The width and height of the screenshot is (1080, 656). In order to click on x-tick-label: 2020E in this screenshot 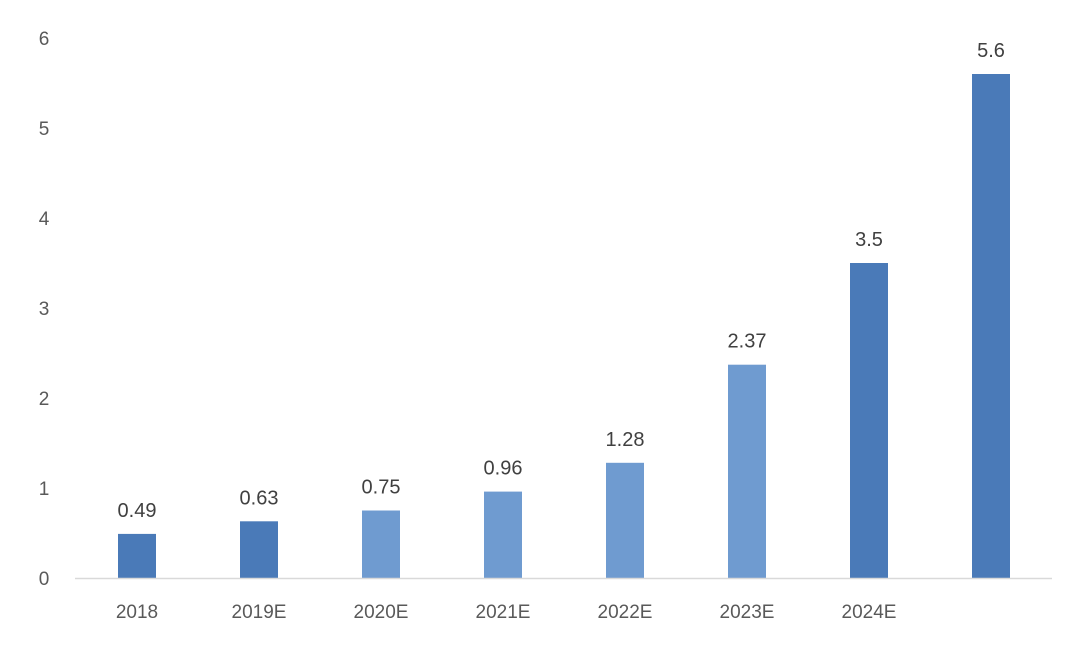, I will do `click(381, 612)`.